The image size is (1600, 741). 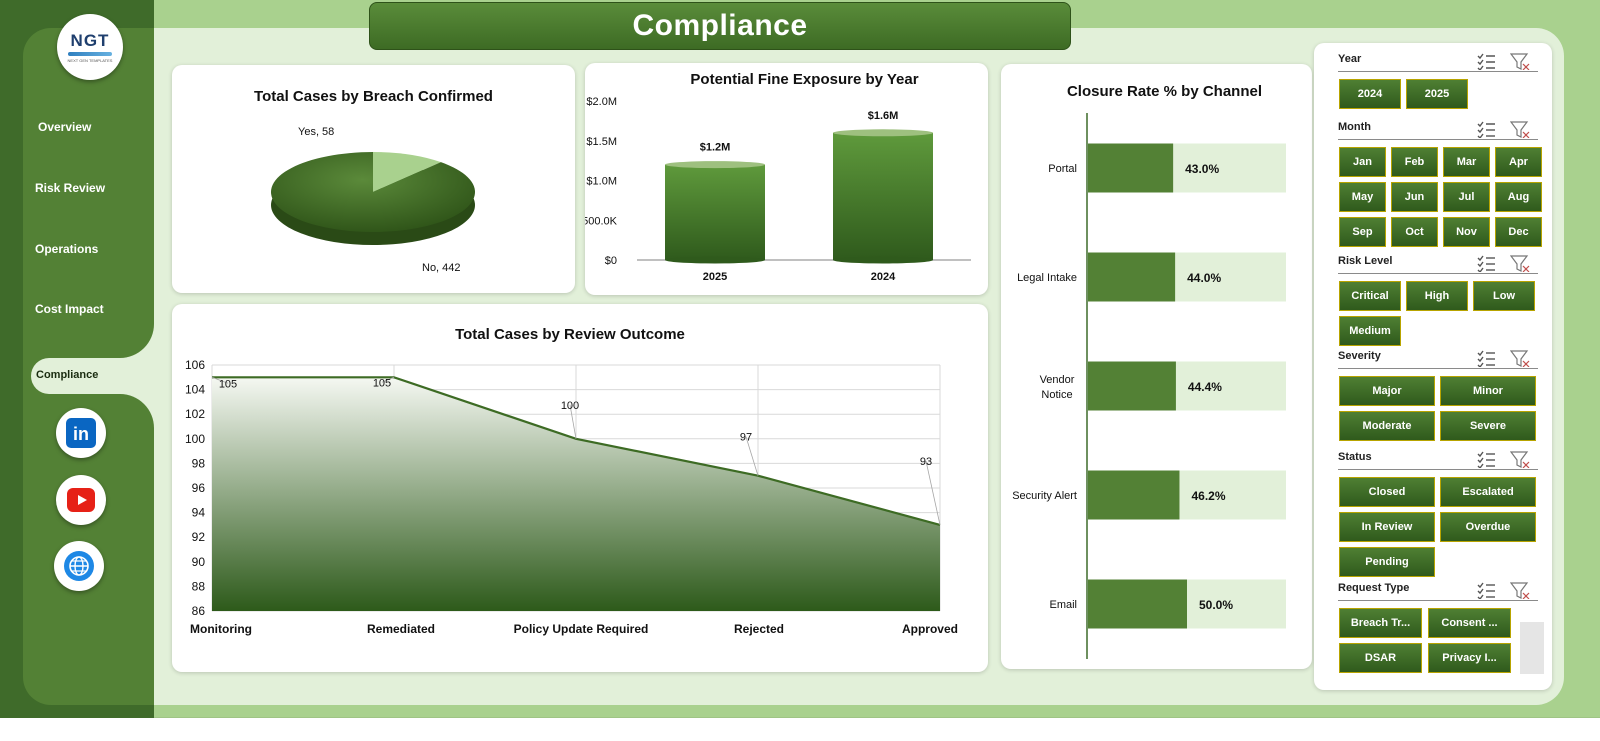 I want to click on youtube-icon, so click(x=81, y=500).